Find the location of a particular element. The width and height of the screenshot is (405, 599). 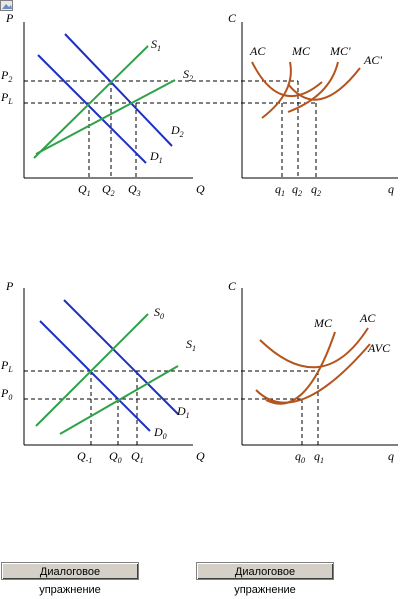

bottom-curve-label-s1: S1 is located at coordinates (191, 345).